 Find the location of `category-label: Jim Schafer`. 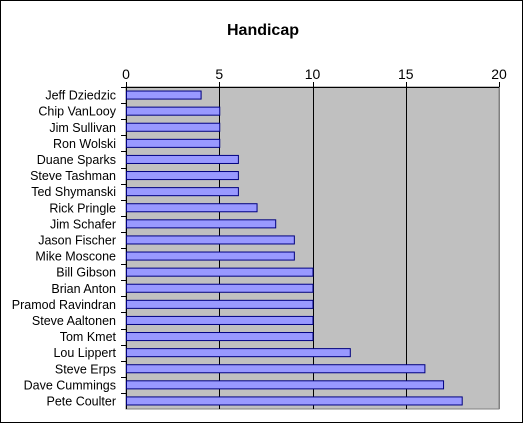

category-label: Jim Schafer is located at coordinates (83, 224).